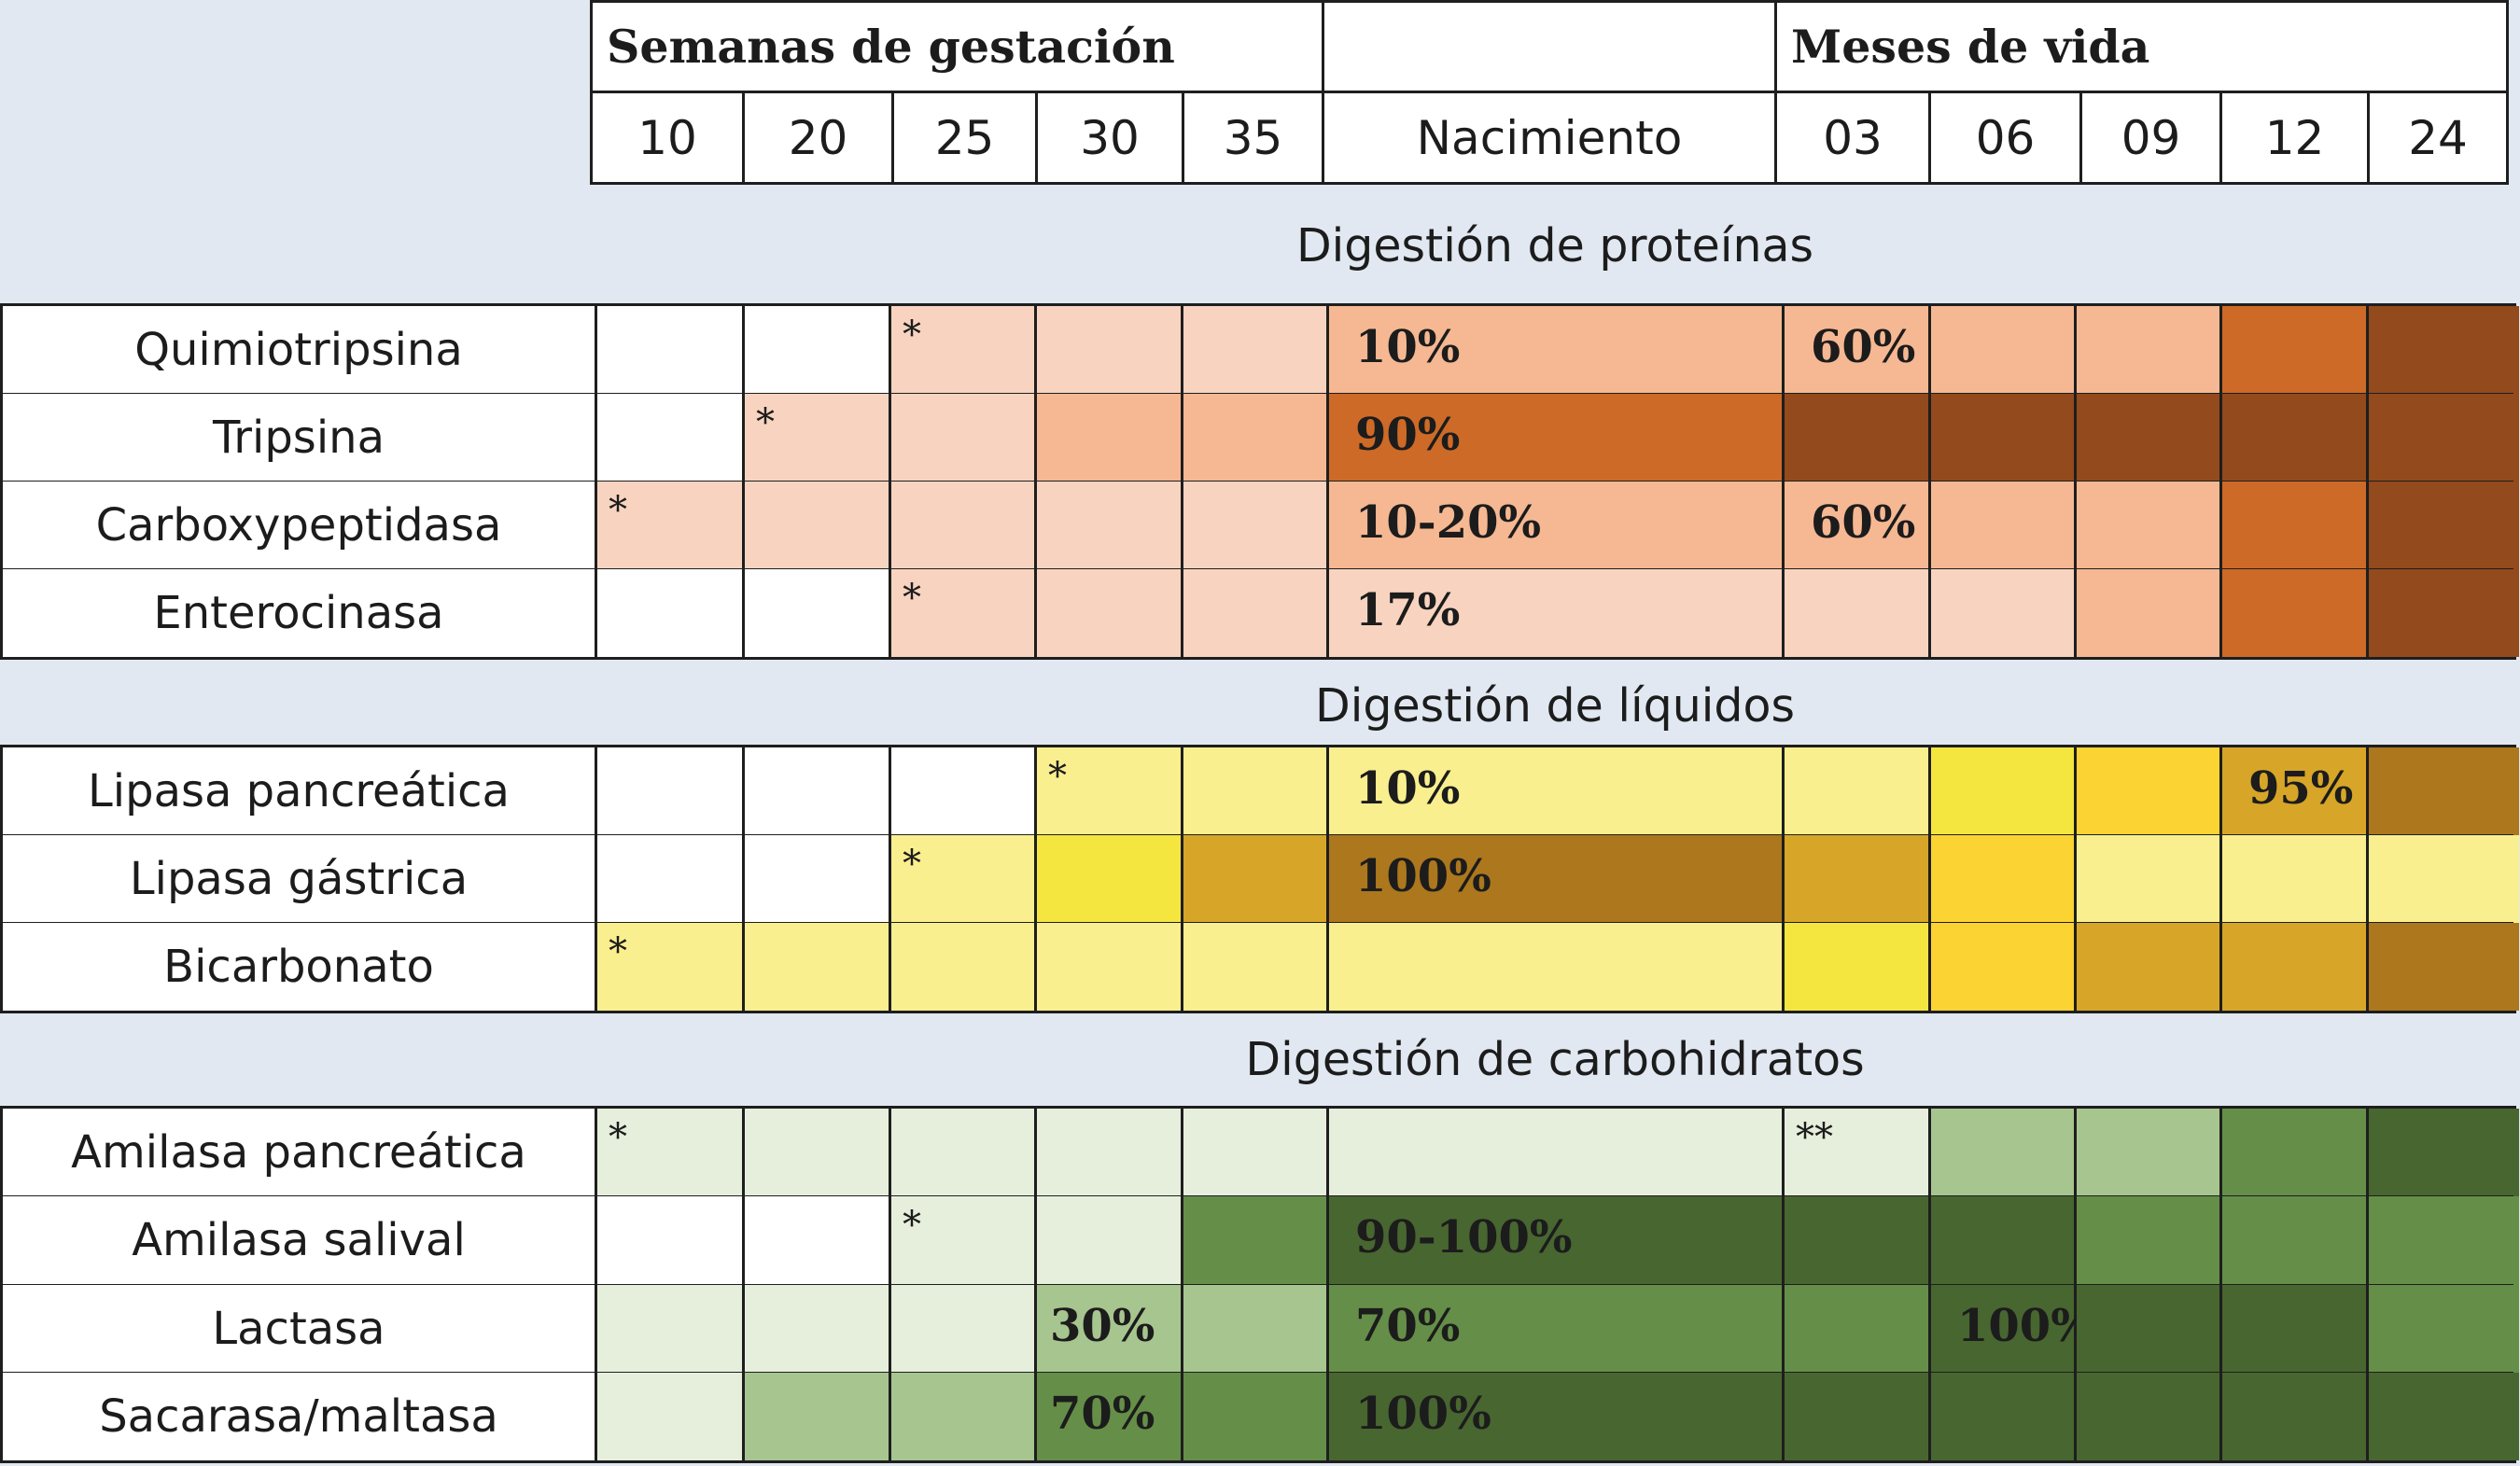  Describe the element at coordinates (669, 137) in the screenshot. I see `column-header-0: 10` at that location.